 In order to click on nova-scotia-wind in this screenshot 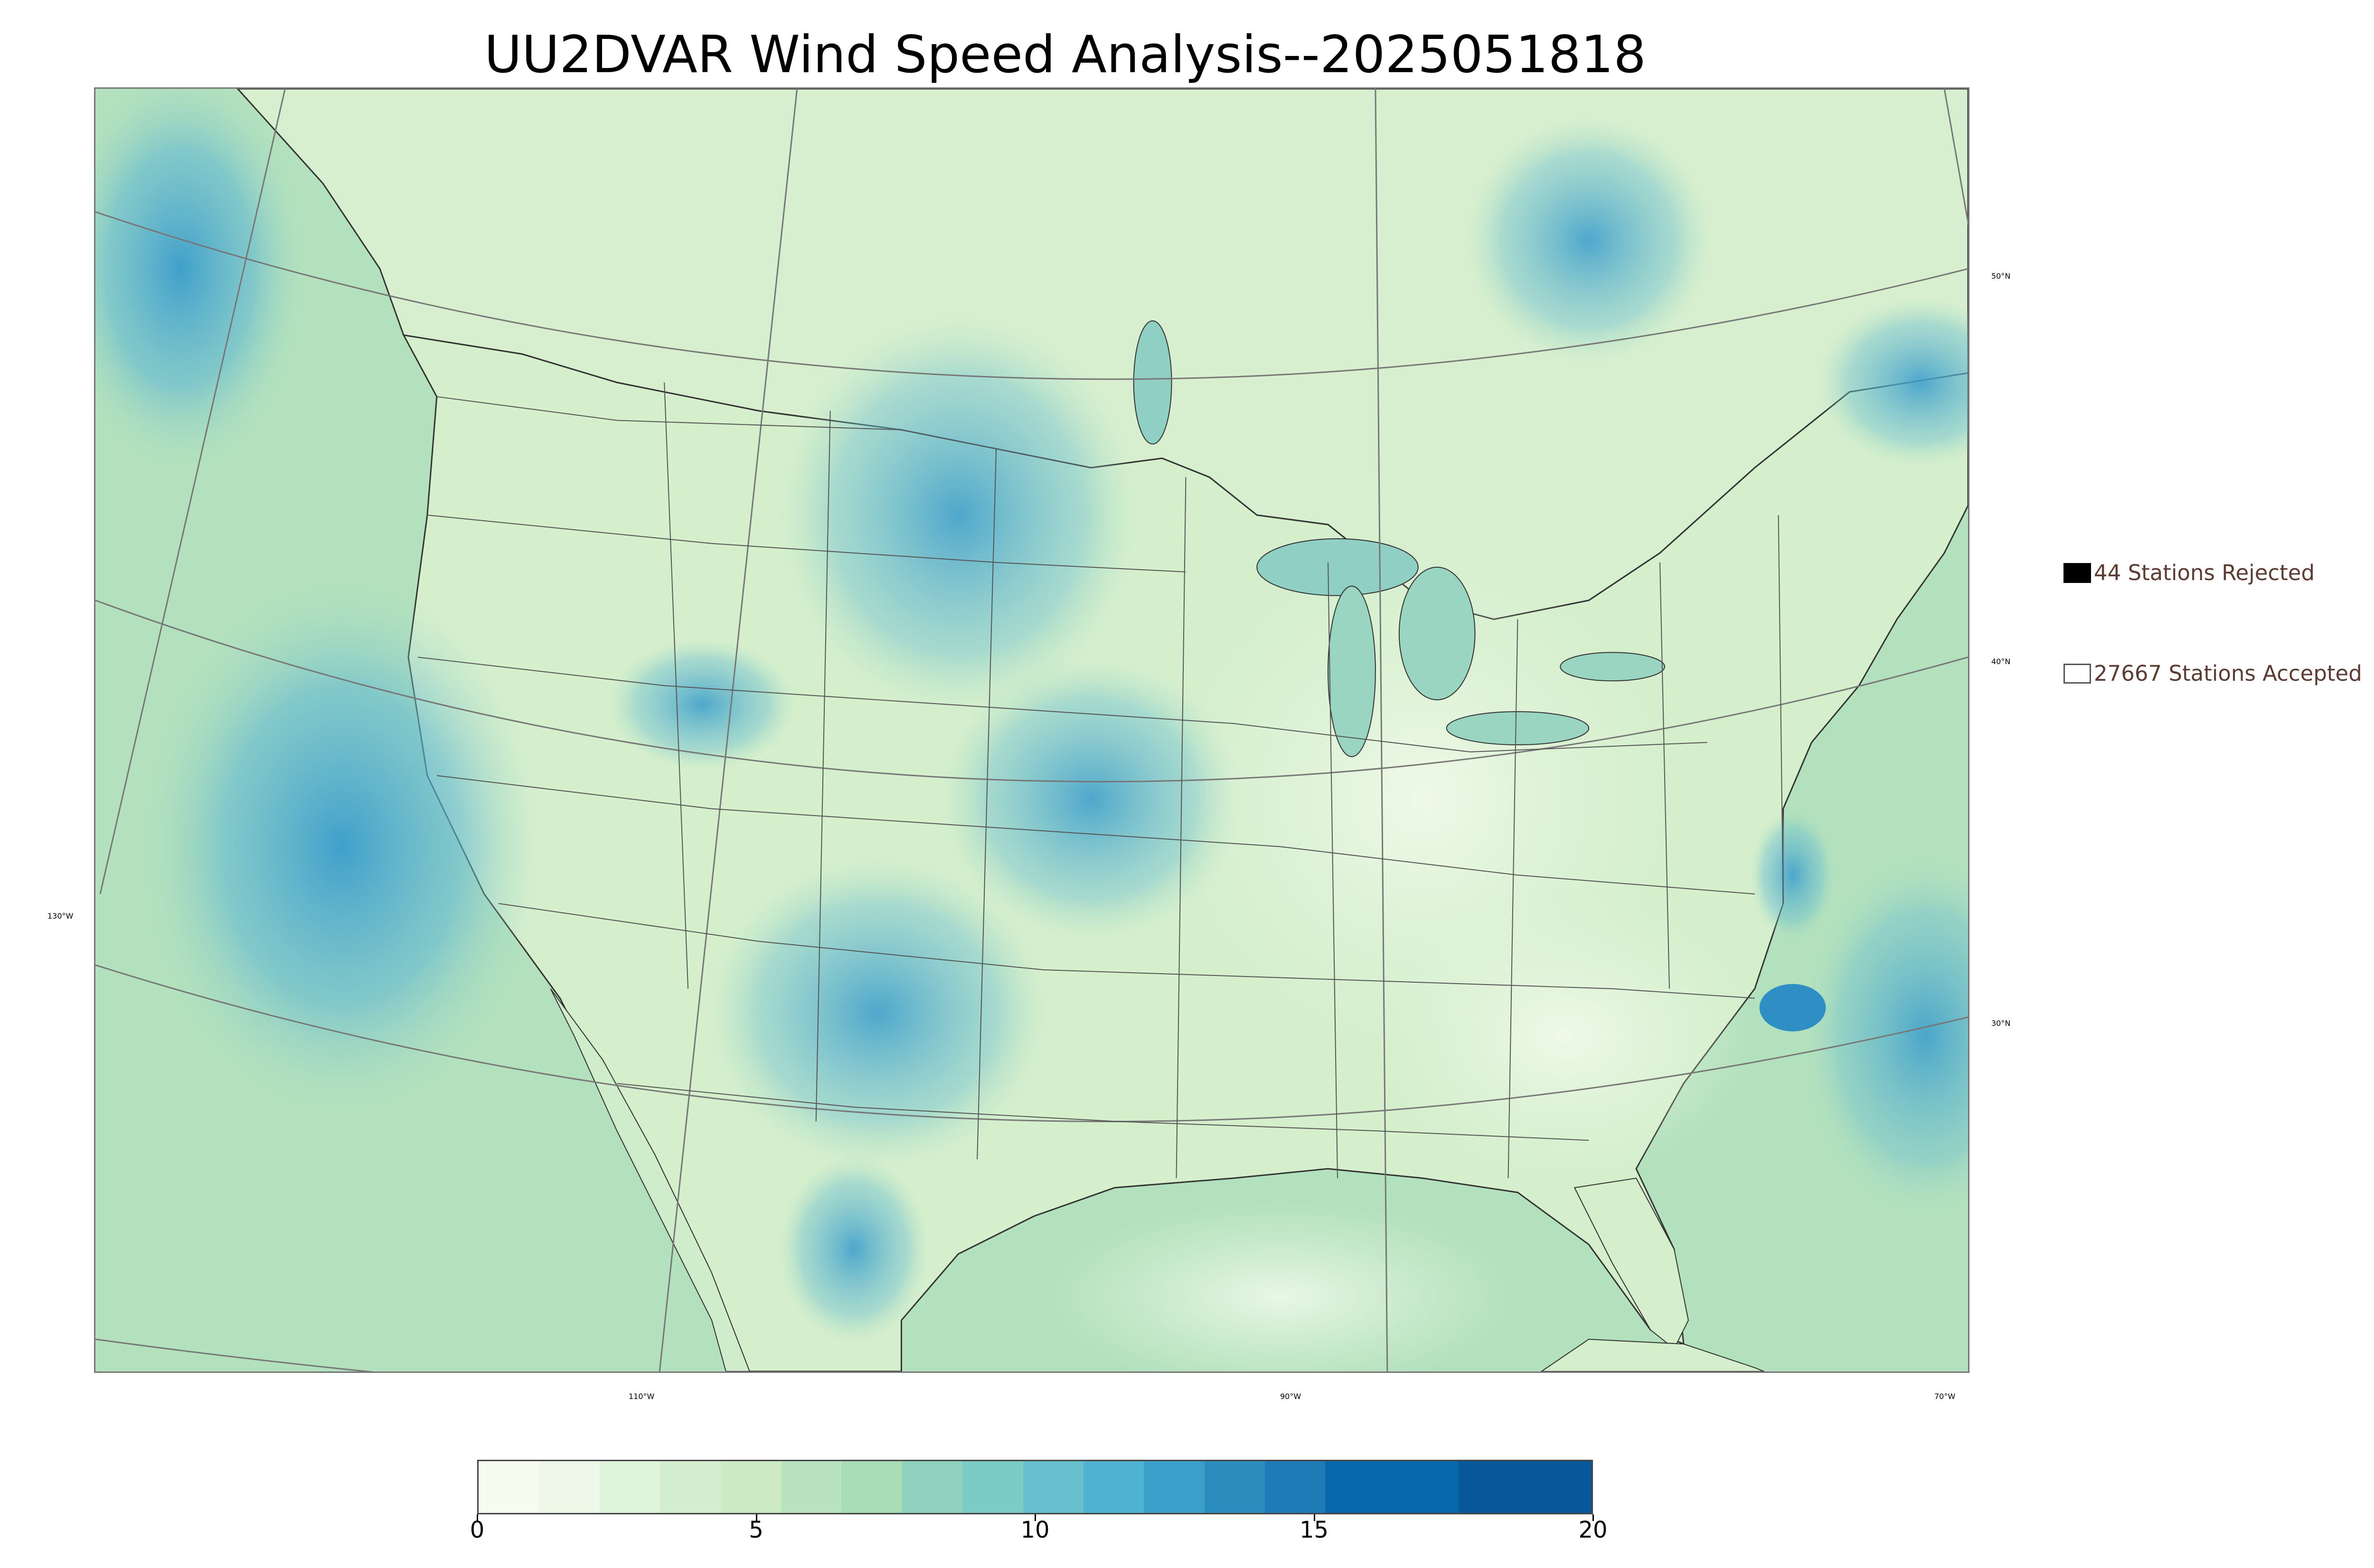, I will do `click(1892, 382)`.